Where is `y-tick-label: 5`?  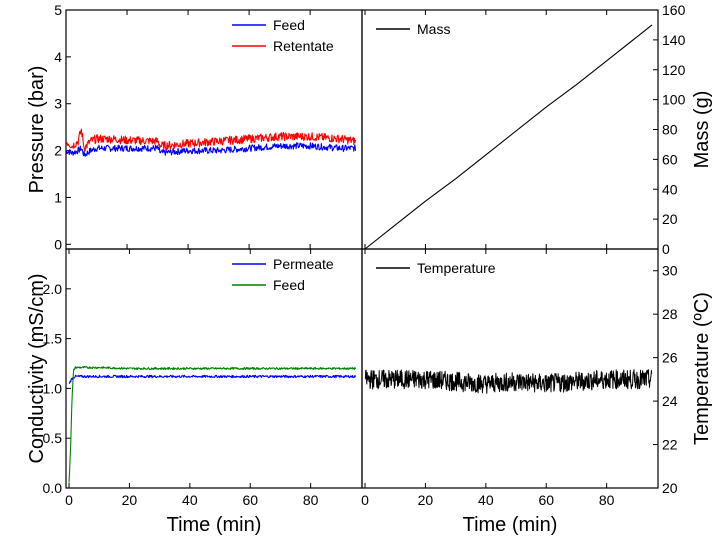
y-tick-label: 5 is located at coordinates (58, 10).